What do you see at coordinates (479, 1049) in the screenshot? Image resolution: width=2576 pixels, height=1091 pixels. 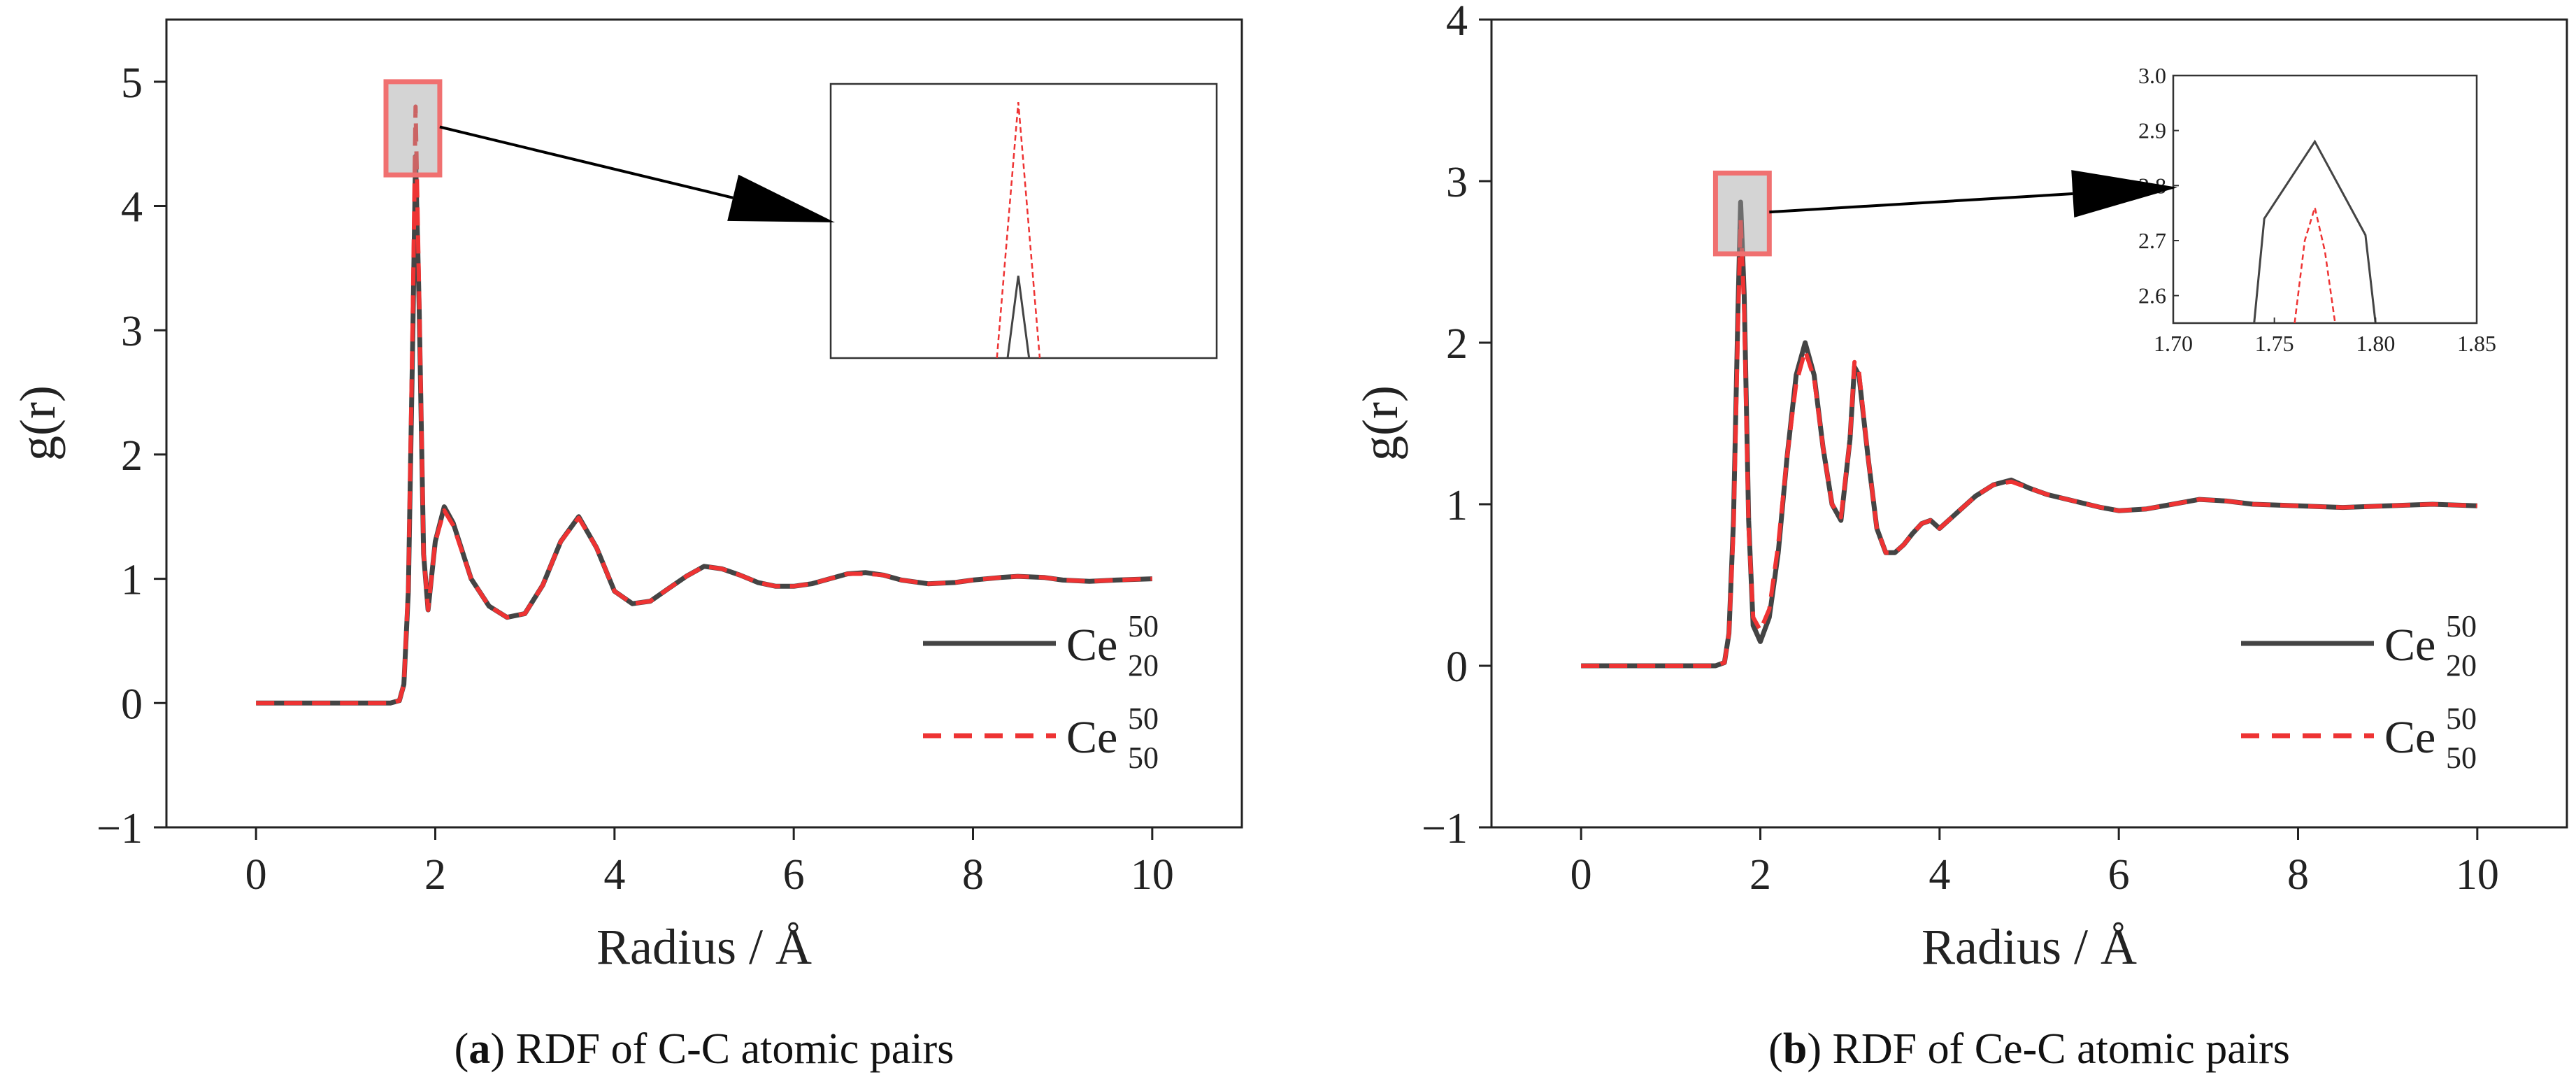 I see `caption-letter: a` at bounding box center [479, 1049].